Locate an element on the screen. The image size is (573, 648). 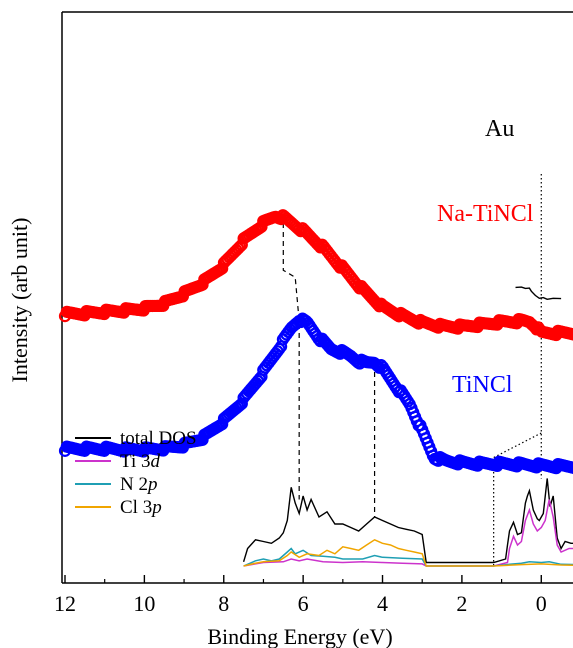
line-n2p is located at coordinates (408, 557).